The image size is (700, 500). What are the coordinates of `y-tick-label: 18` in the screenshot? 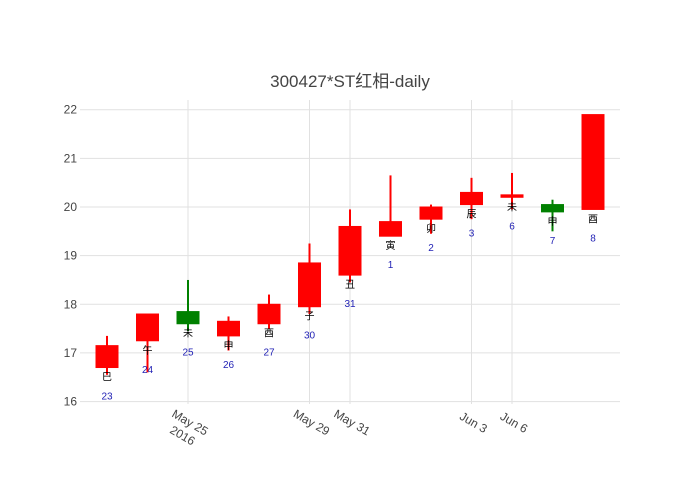 It's located at (71, 304).